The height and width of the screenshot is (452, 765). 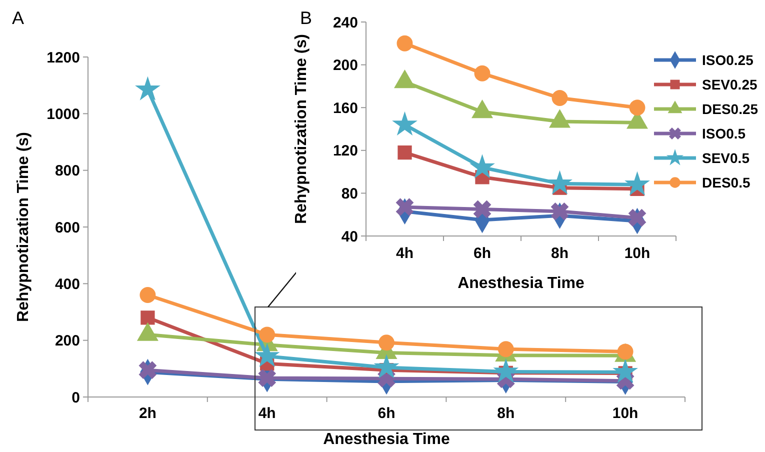 I want to click on legend-label: SEV0.5, so click(x=726, y=158).